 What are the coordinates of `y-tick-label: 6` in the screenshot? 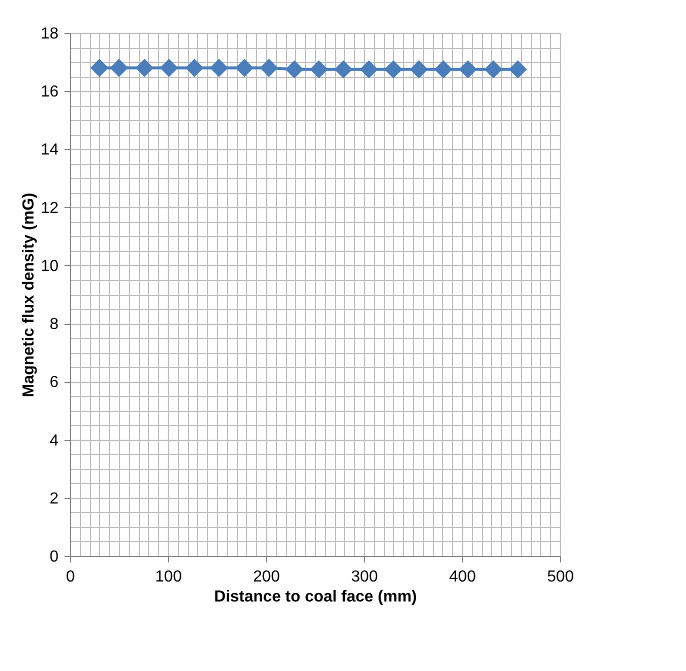 It's located at (54, 383).